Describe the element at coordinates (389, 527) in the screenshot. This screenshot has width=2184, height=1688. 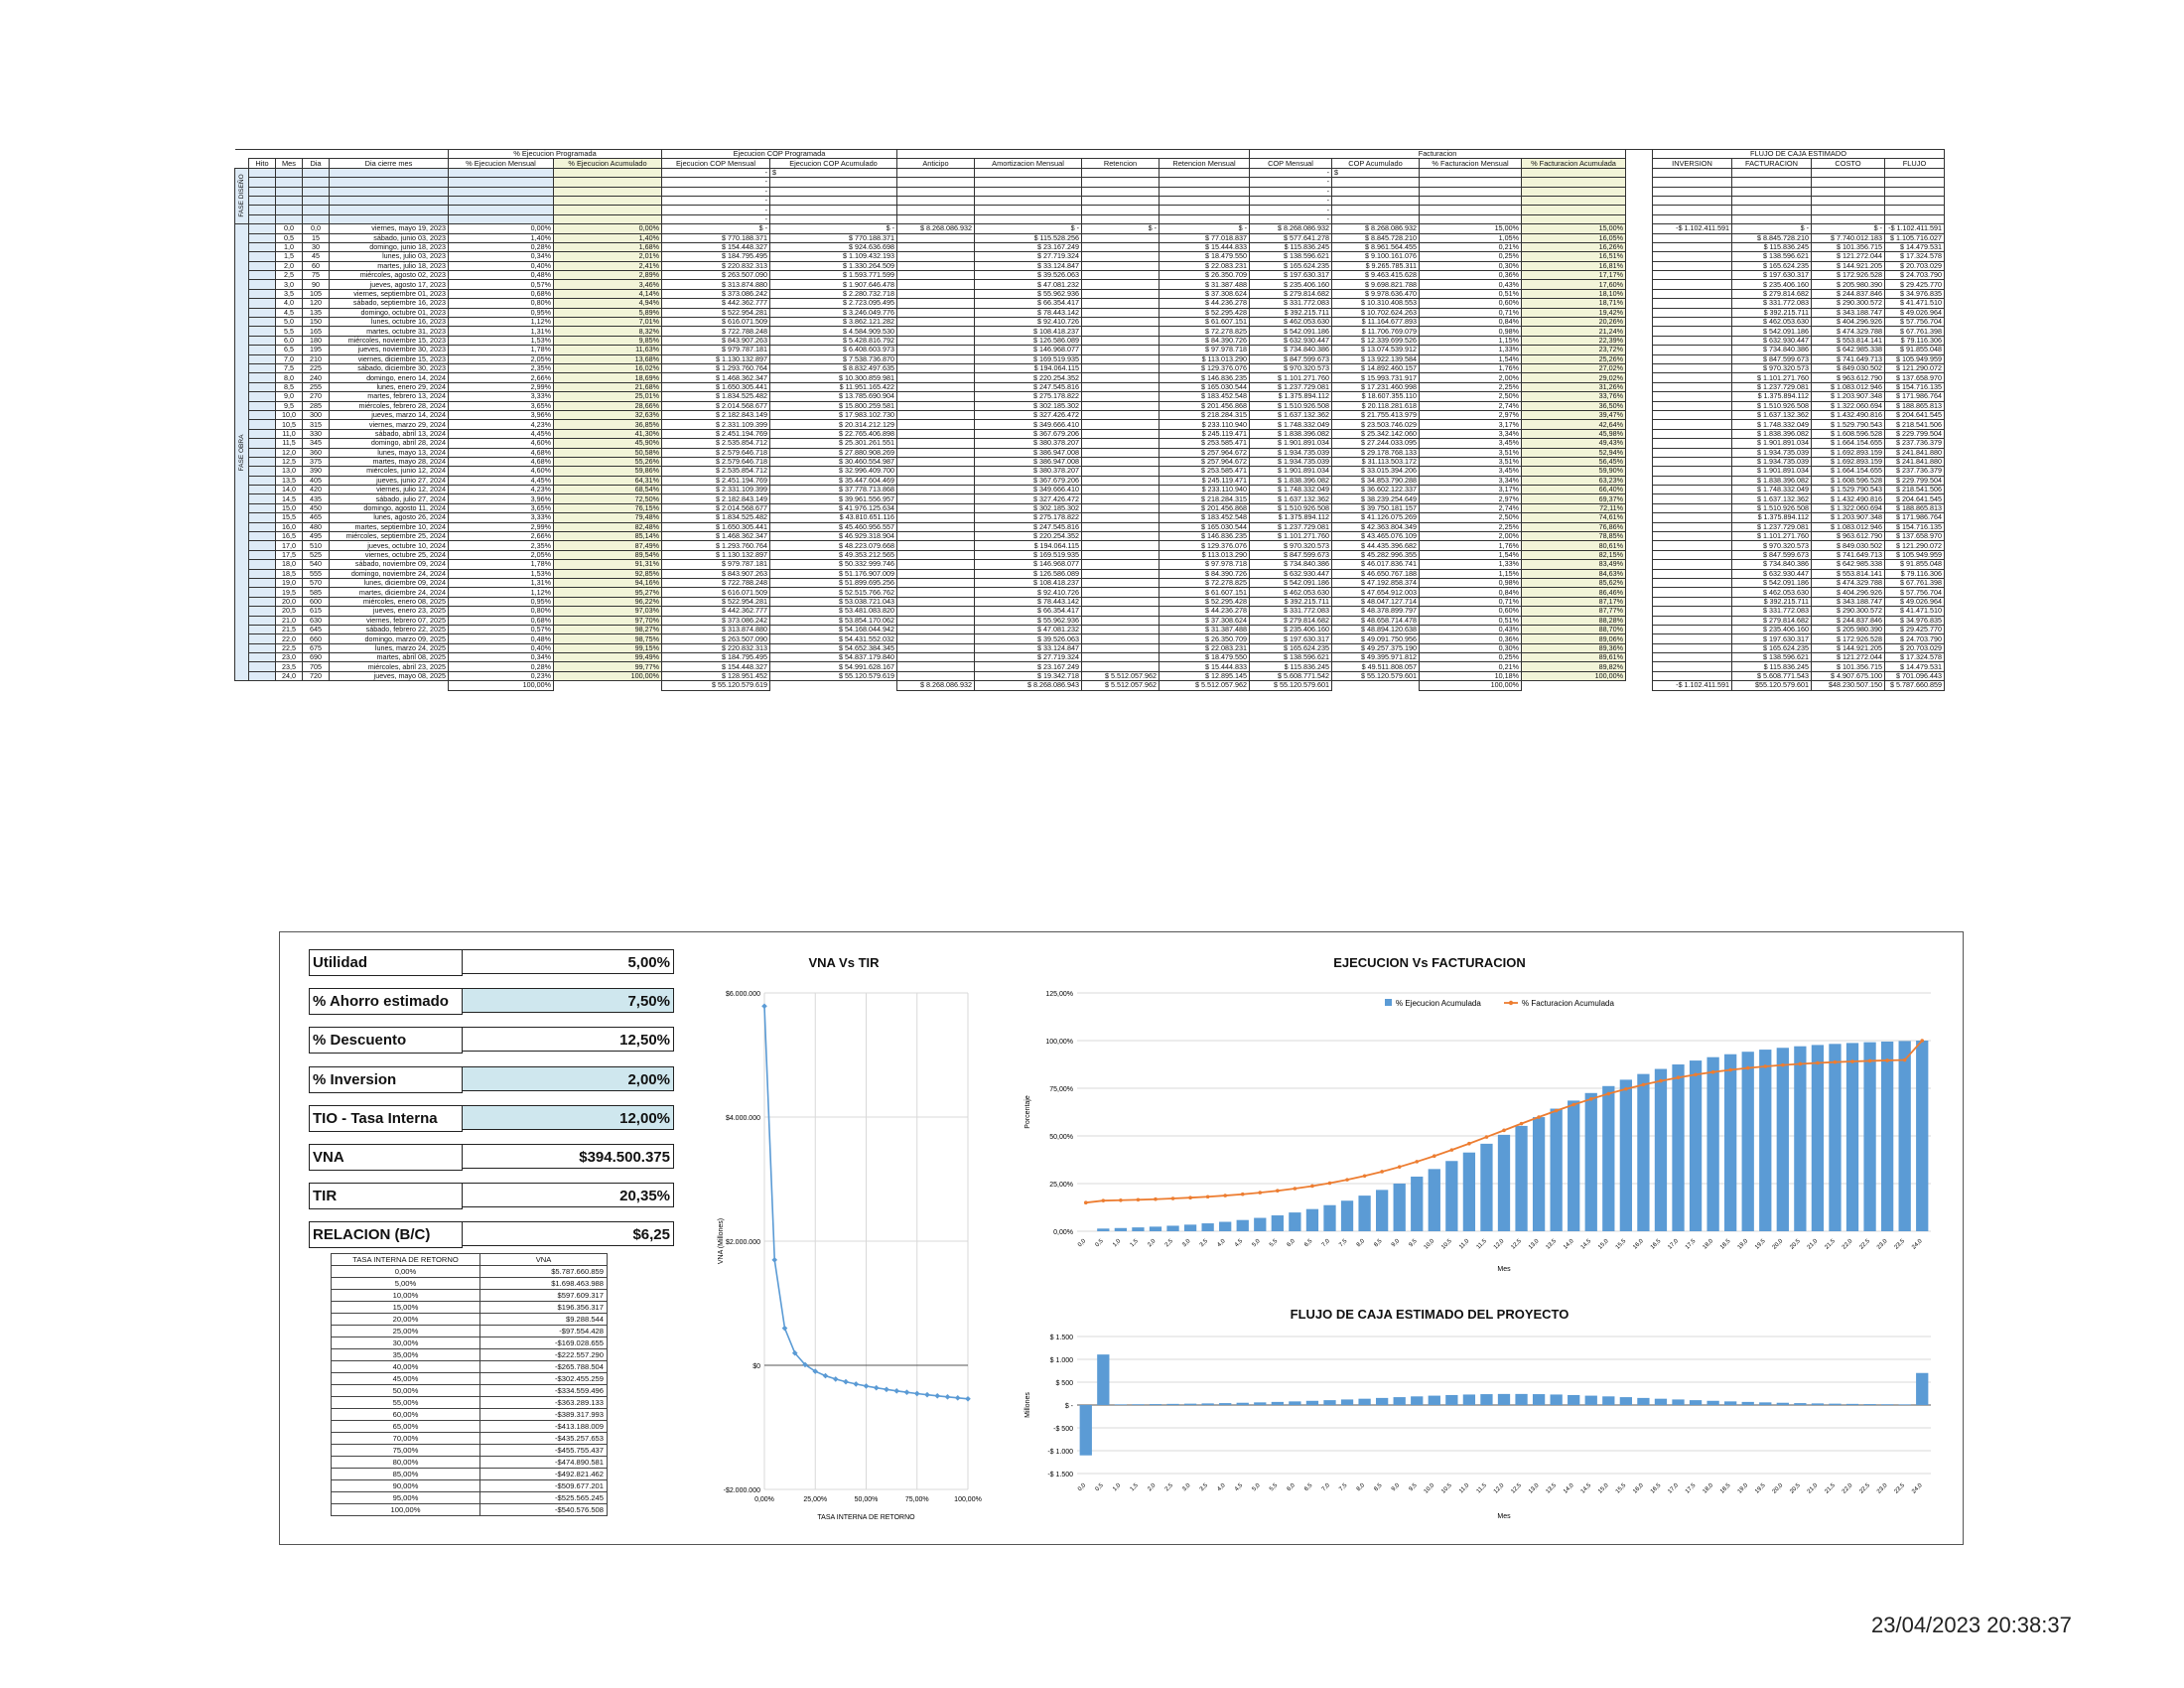
I see `cierre-cell: martes, septiembre 10, 2024` at that location.